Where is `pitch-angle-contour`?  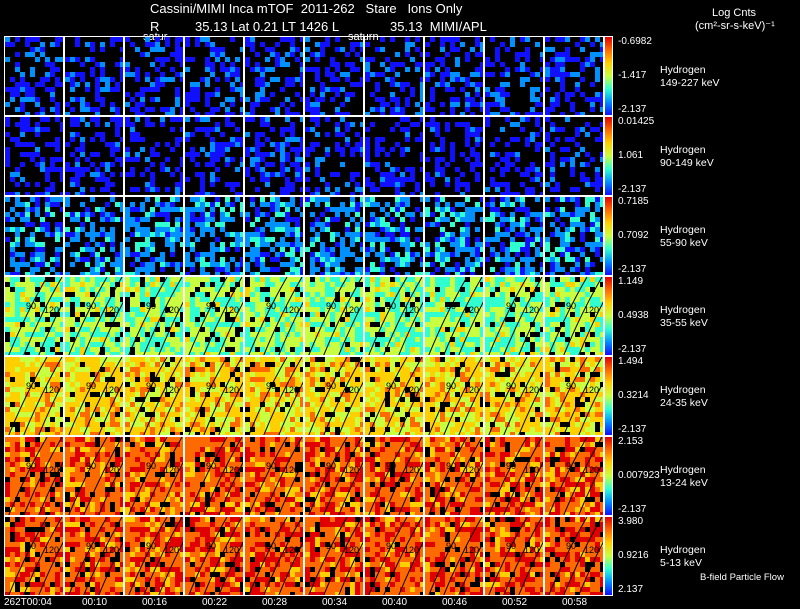 pitch-angle-contour is located at coordinates (28, 316).